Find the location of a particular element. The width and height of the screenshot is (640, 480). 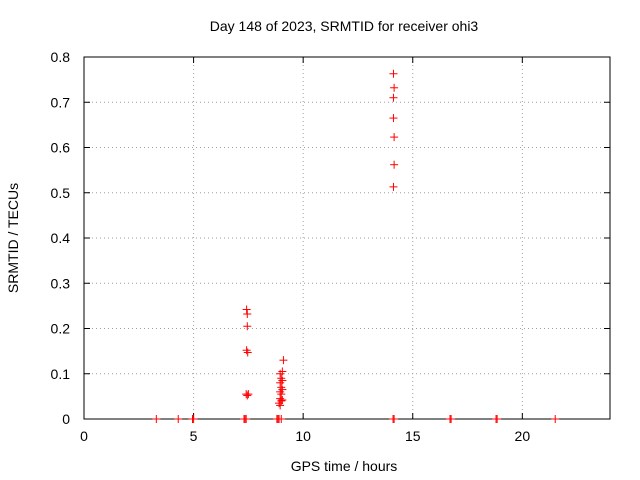

x-tick-label: 10 is located at coordinates (303, 436).